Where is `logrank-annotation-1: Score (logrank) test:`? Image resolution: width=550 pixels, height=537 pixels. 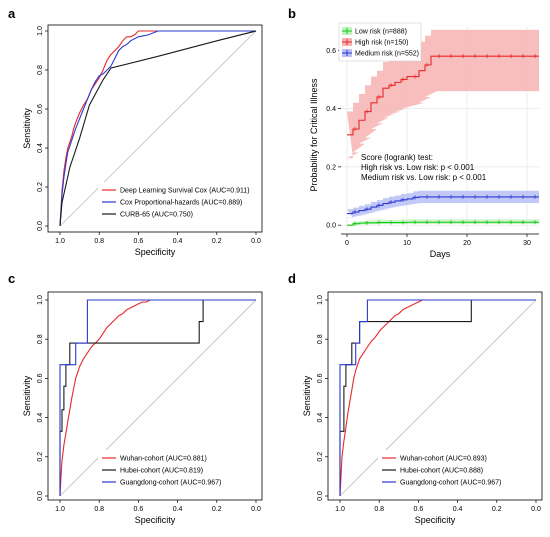 logrank-annotation-1: Score (logrank) test: is located at coordinates (397, 157).